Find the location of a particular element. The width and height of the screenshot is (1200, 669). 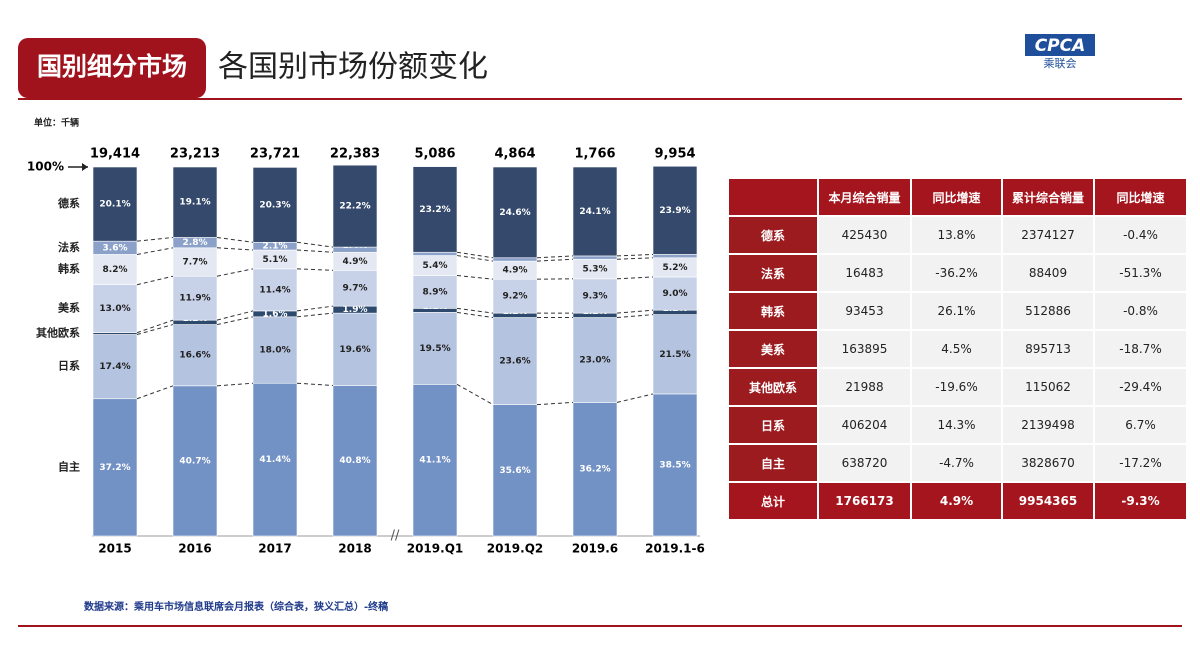

total-label: 22,383 is located at coordinates (355, 154).